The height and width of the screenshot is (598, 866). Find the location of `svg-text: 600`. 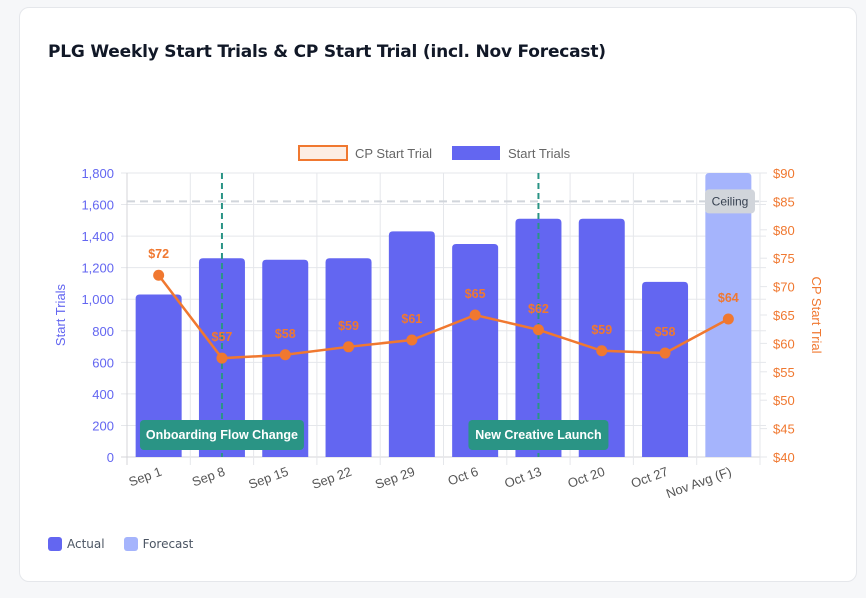

svg-text: 600 is located at coordinates (103, 362).